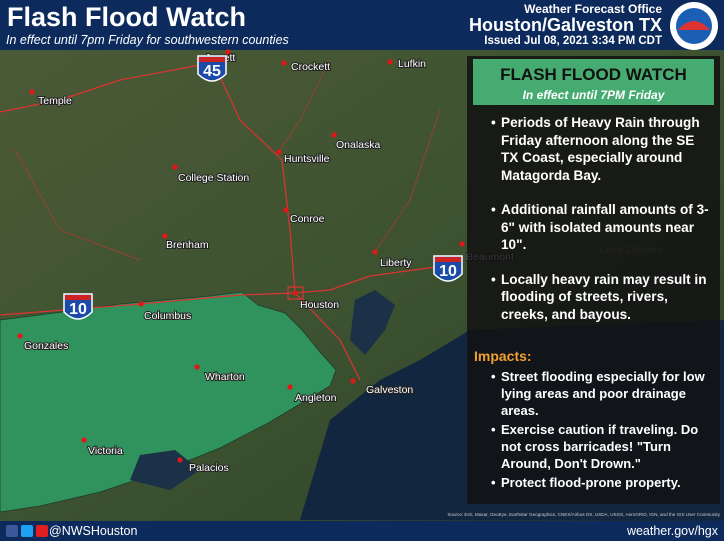 The width and height of the screenshot is (724, 541). I want to click on city-label: Temple, so click(55, 101).